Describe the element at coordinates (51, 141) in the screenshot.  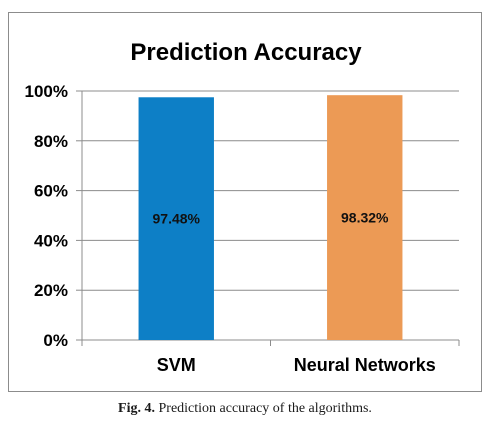
I see `y-tick-label: 80%` at that location.